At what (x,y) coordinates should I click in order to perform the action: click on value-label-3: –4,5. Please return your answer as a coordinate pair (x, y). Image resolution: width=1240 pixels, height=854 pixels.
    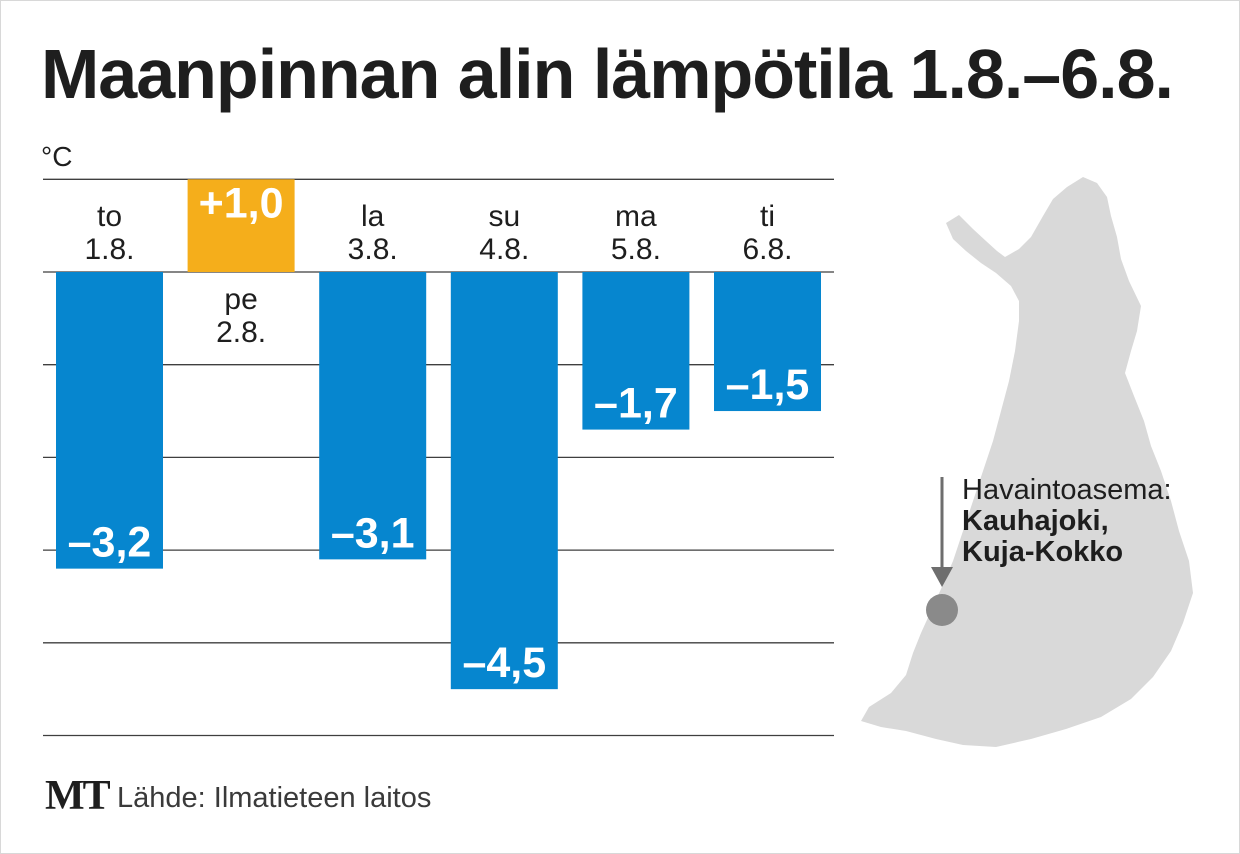
    Looking at the image, I should click on (504, 663).